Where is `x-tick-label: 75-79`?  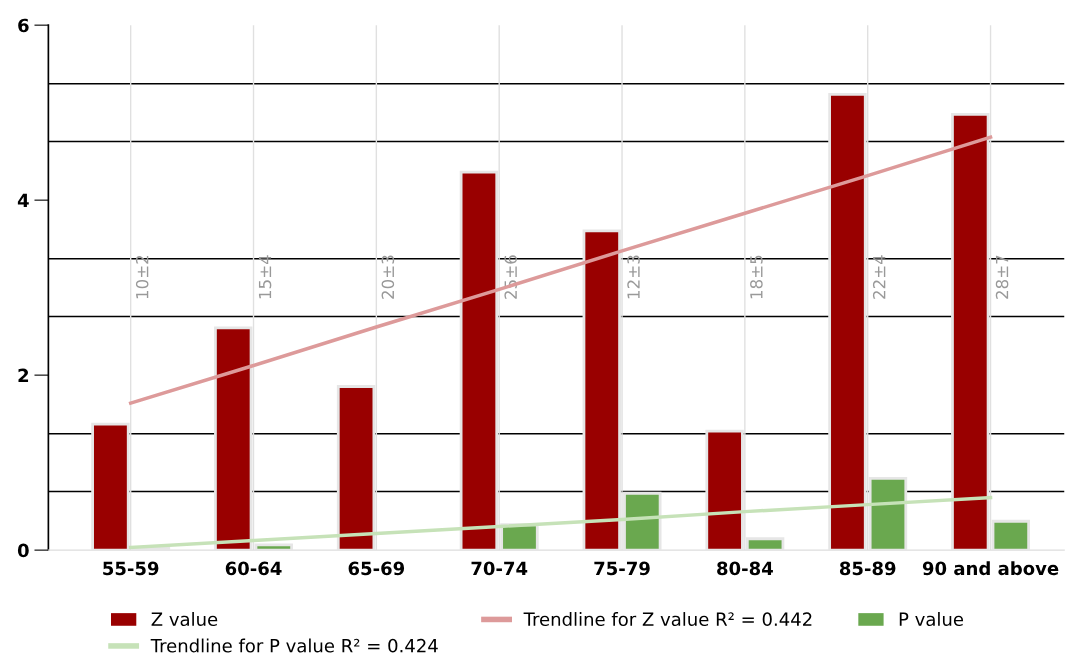
x-tick-label: 75-79 is located at coordinates (622, 568).